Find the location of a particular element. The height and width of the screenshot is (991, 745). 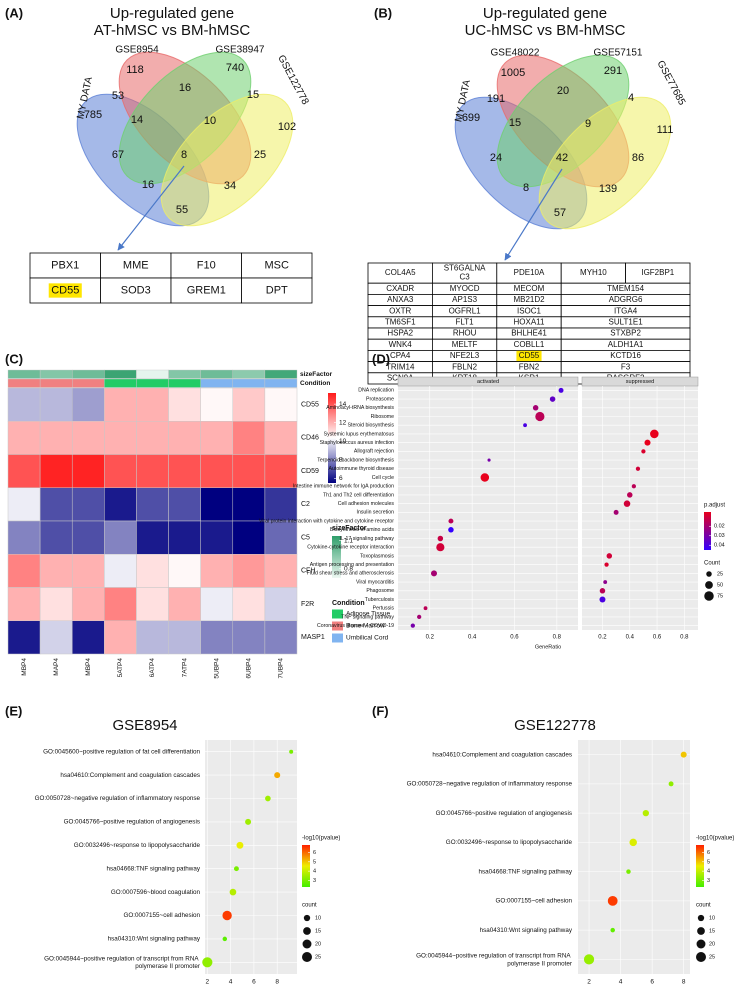

table-text: HSPA2 is located at coordinates (400, 333).